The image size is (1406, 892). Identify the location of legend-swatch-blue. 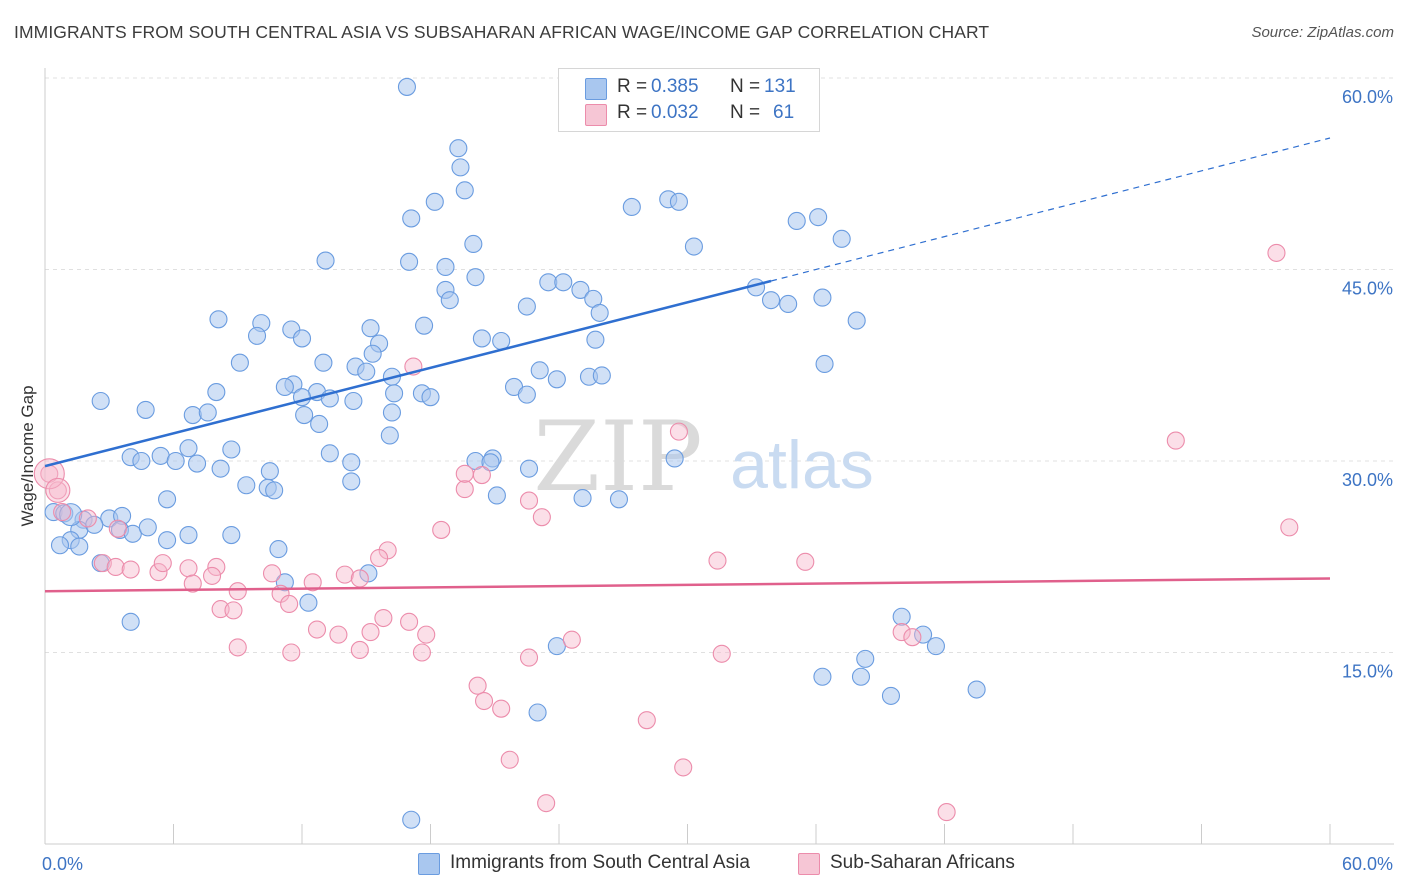
(596, 89).